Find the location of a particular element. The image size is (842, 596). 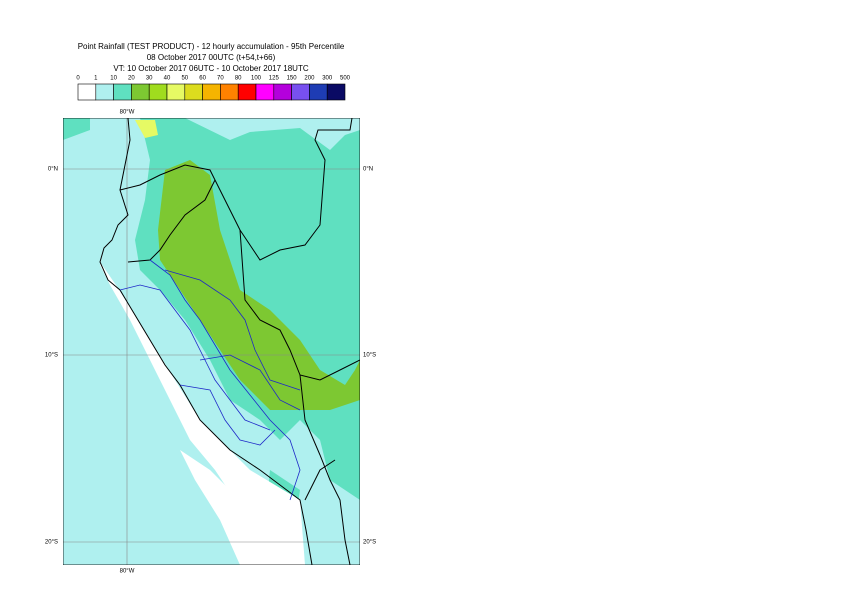

legend-label: 500 is located at coordinates (345, 79).